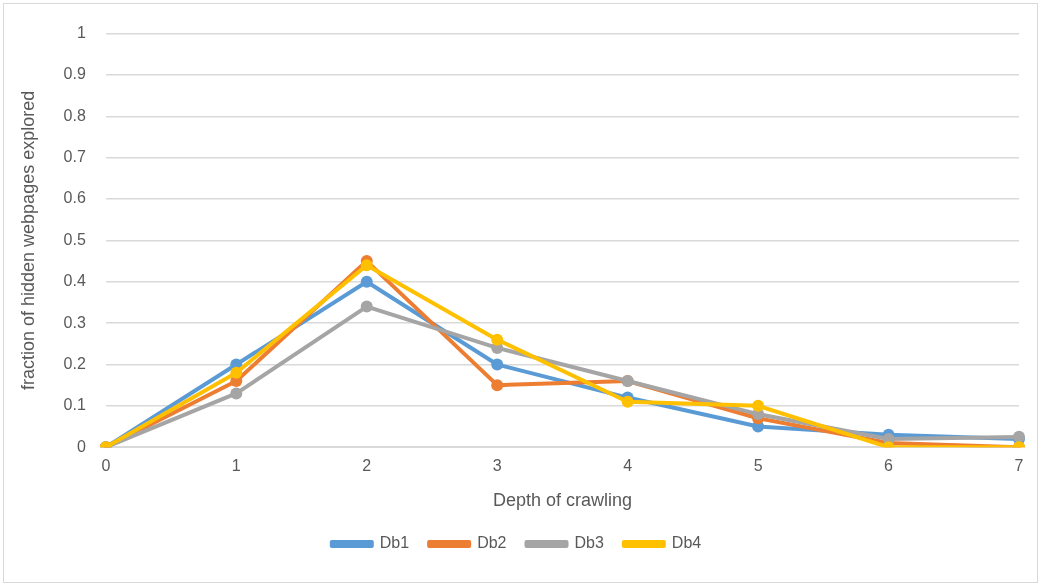 The width and height of the screenshot is (1041, 587). Describe the element at coordinates (81, 446) in the screenshot. I see `y-tick-label: 0` at that location.